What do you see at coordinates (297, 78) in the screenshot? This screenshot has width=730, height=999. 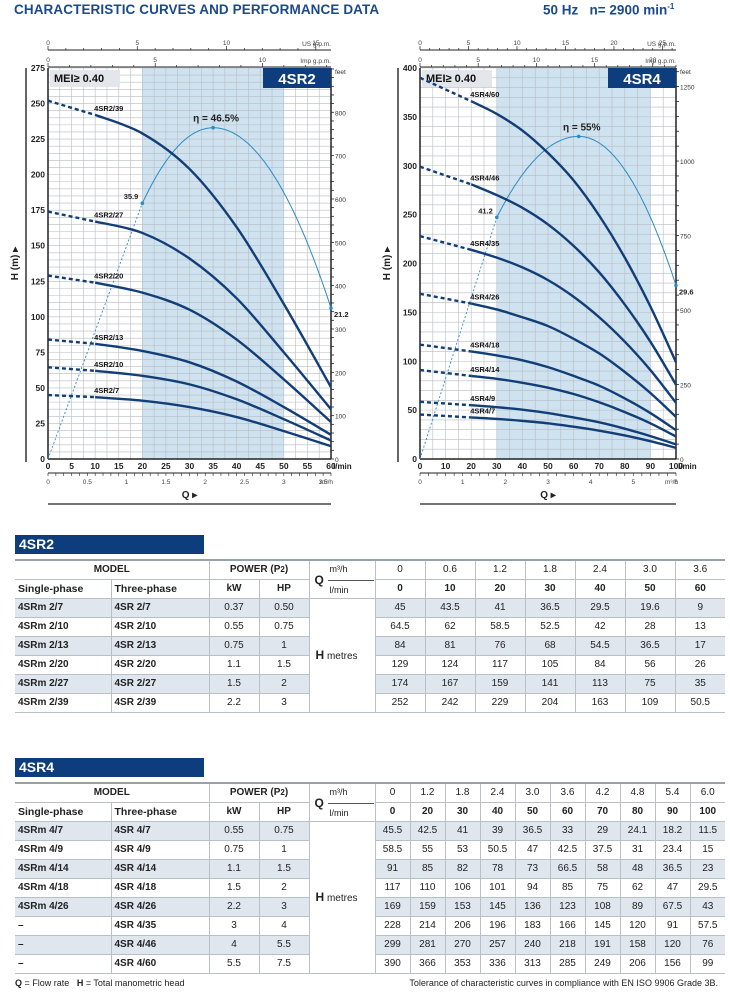 I see `model-badge` at bounding box center [297, 78].